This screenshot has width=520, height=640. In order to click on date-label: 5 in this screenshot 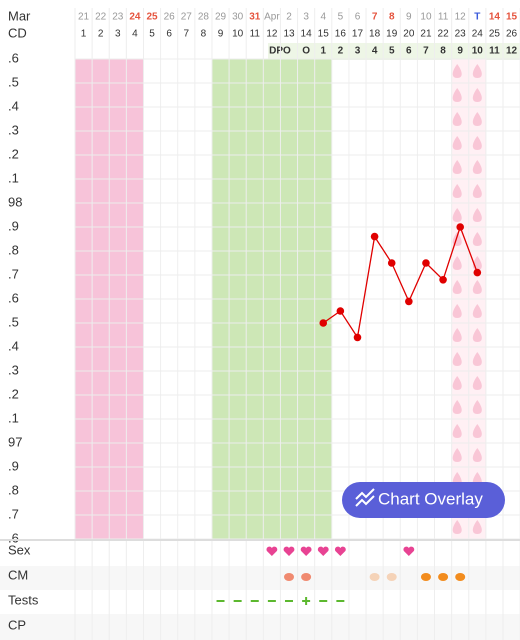, I will do `click(341, 17)`.